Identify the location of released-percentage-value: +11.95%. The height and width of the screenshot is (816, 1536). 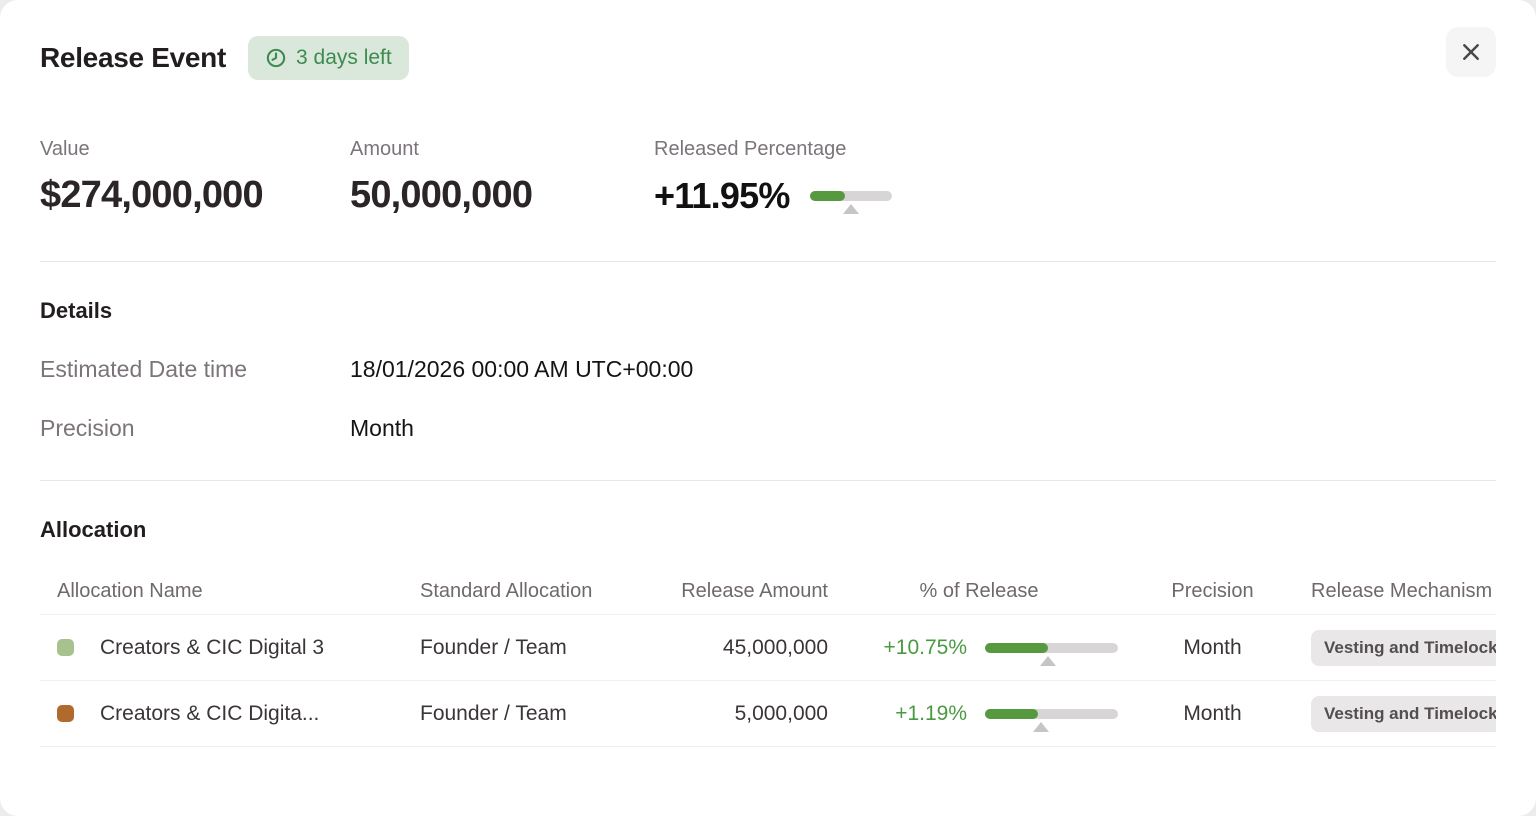
(722, 195).